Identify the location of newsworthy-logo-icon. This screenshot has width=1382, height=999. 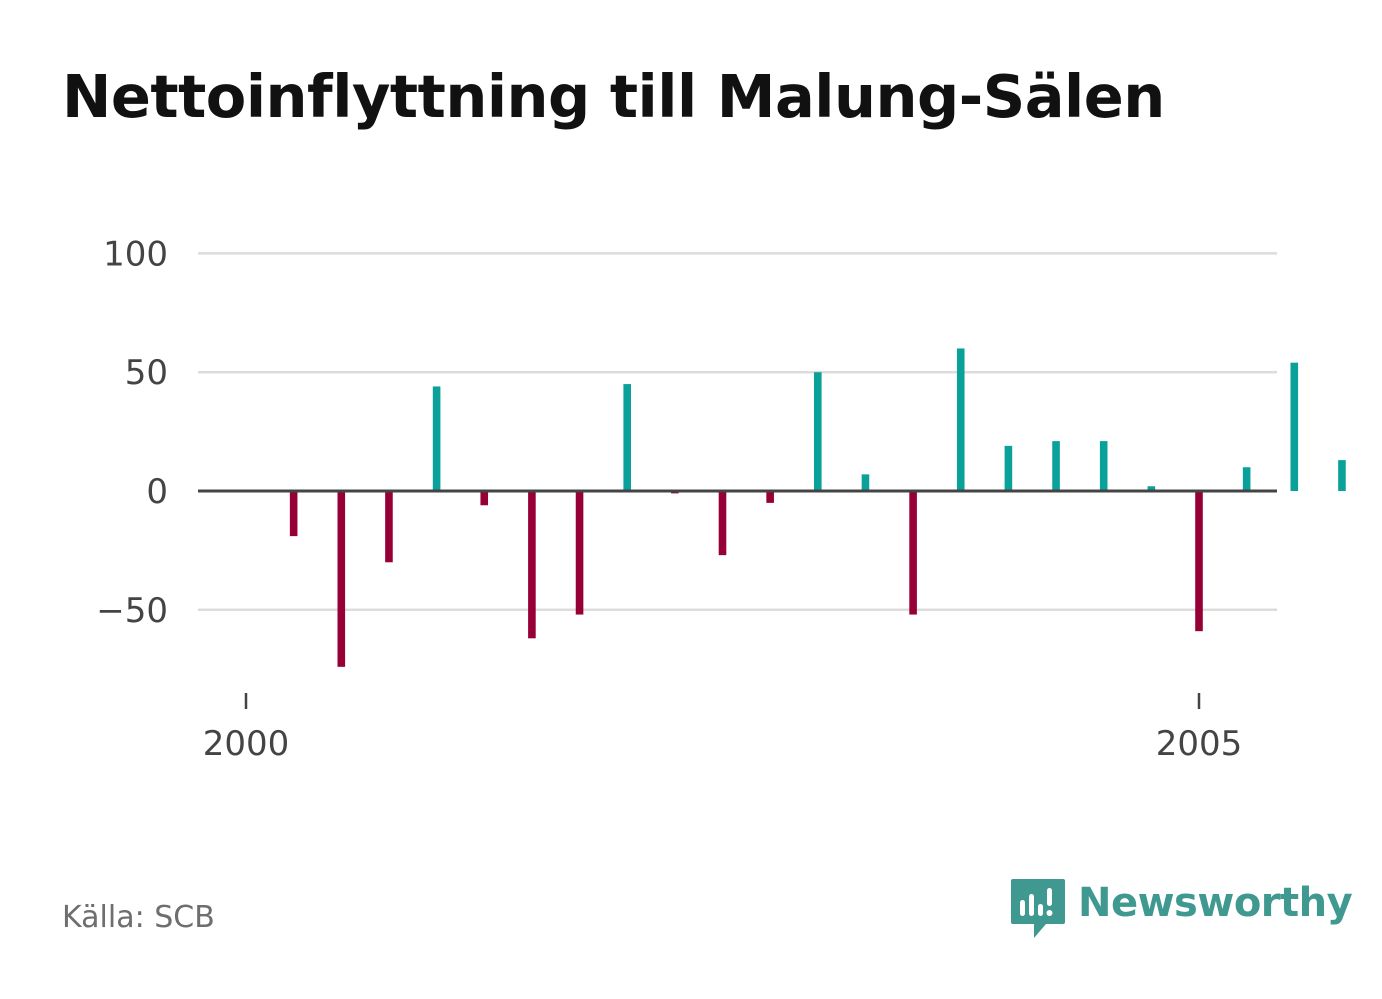
(1038, 908).